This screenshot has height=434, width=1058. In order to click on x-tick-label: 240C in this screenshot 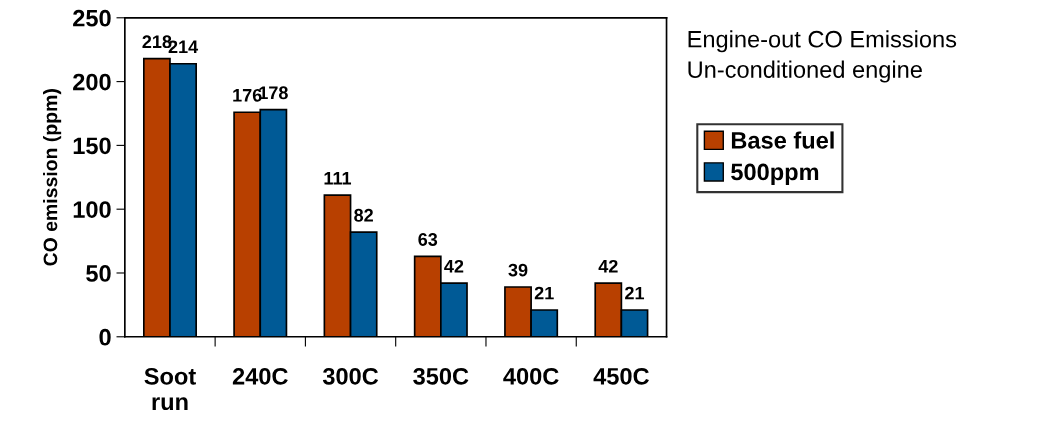, I will do `click(260, 376)`.